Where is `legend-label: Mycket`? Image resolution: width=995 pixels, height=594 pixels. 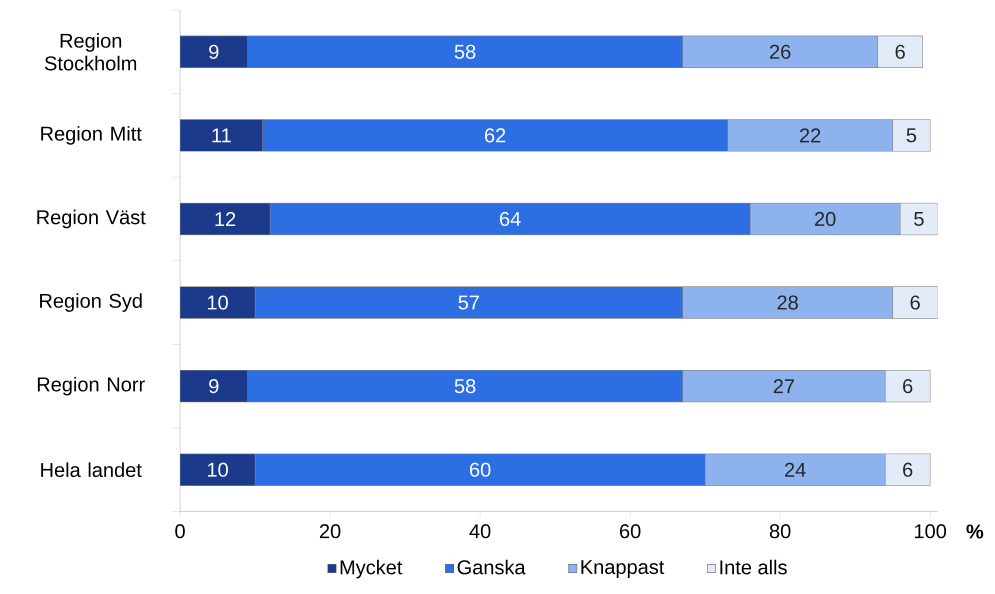 legend-label: Mycket is located at coordinates (371, 569).